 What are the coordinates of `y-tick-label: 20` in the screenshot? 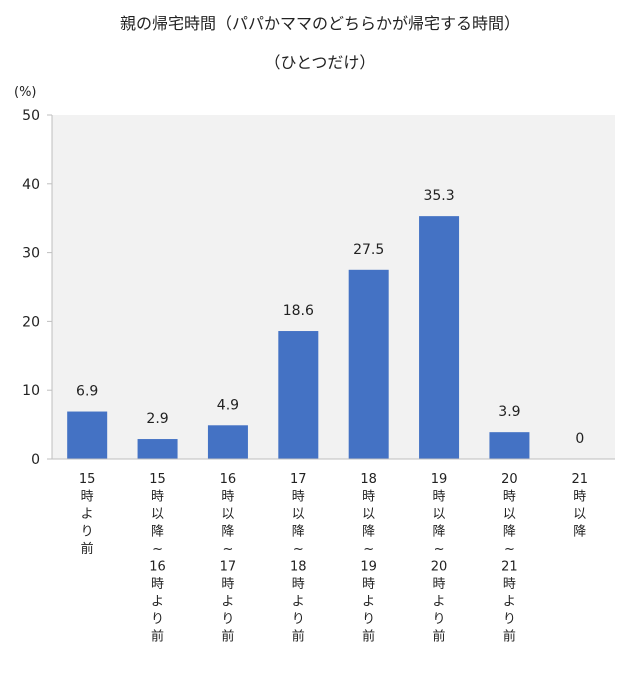 It's located at (31, 322).